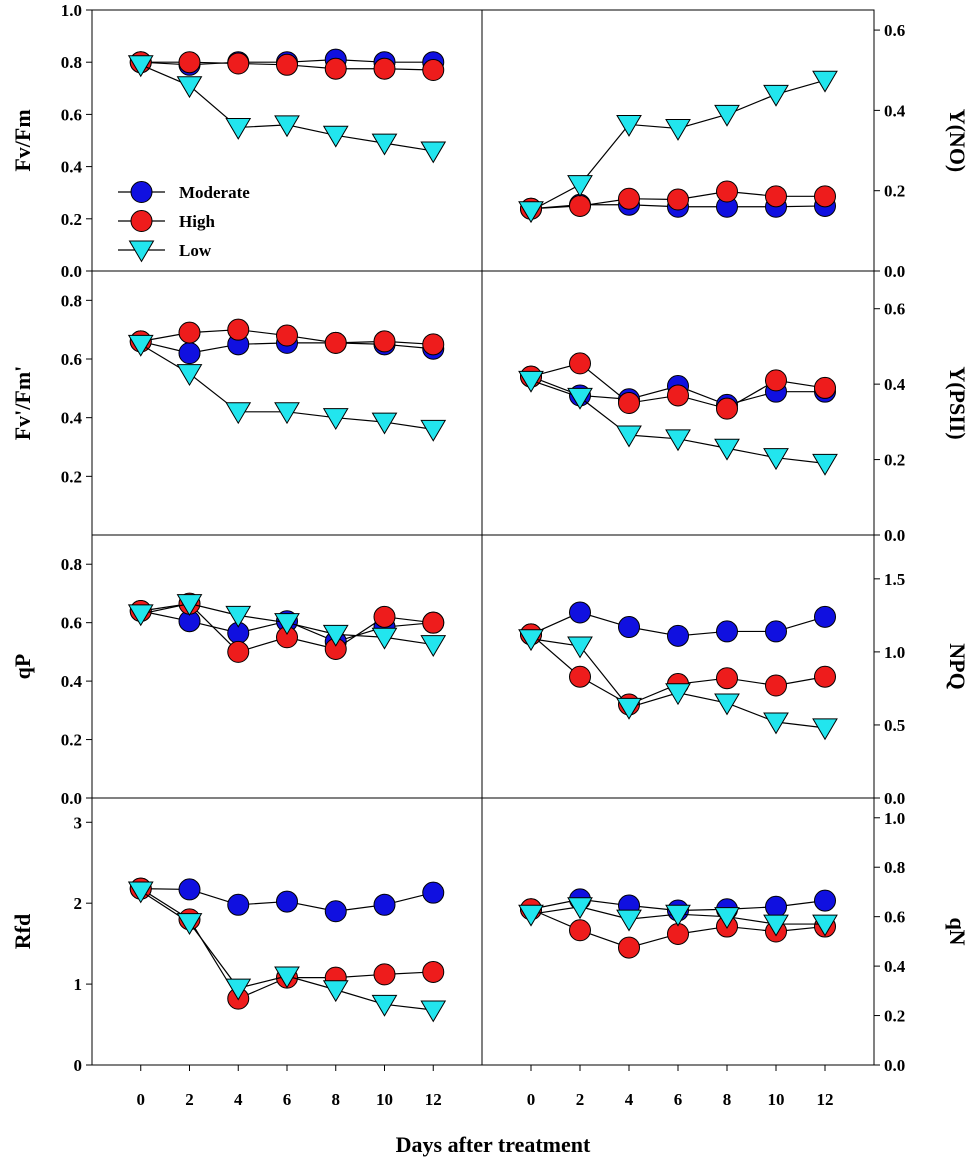 The height and width of the screenshot is (1161, 975). What do you see at coordinates (197, 221) in the screenshot?
I see `legend-label: High` at bounding box center [197, 221].